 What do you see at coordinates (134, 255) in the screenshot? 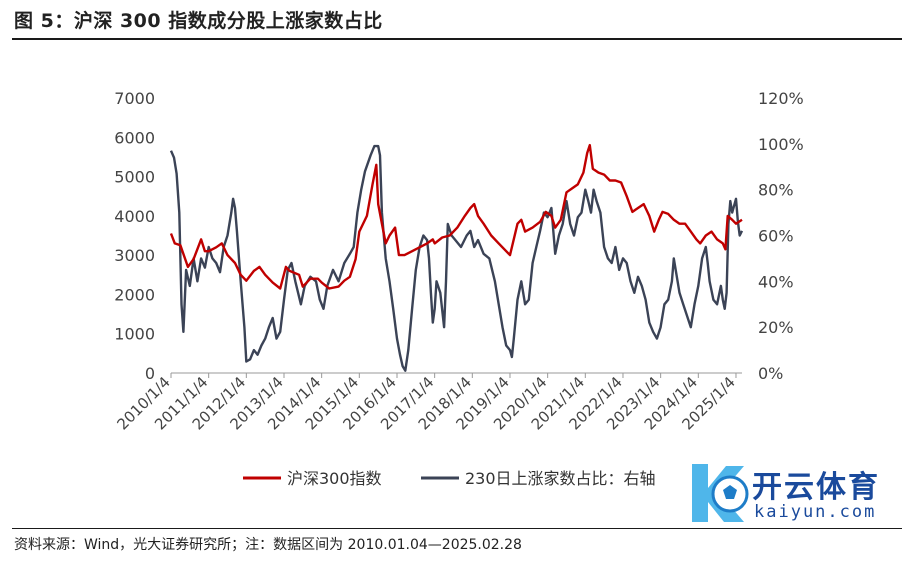
I see `y-left-tick-label: 3000` at bounding box center [134, 255].